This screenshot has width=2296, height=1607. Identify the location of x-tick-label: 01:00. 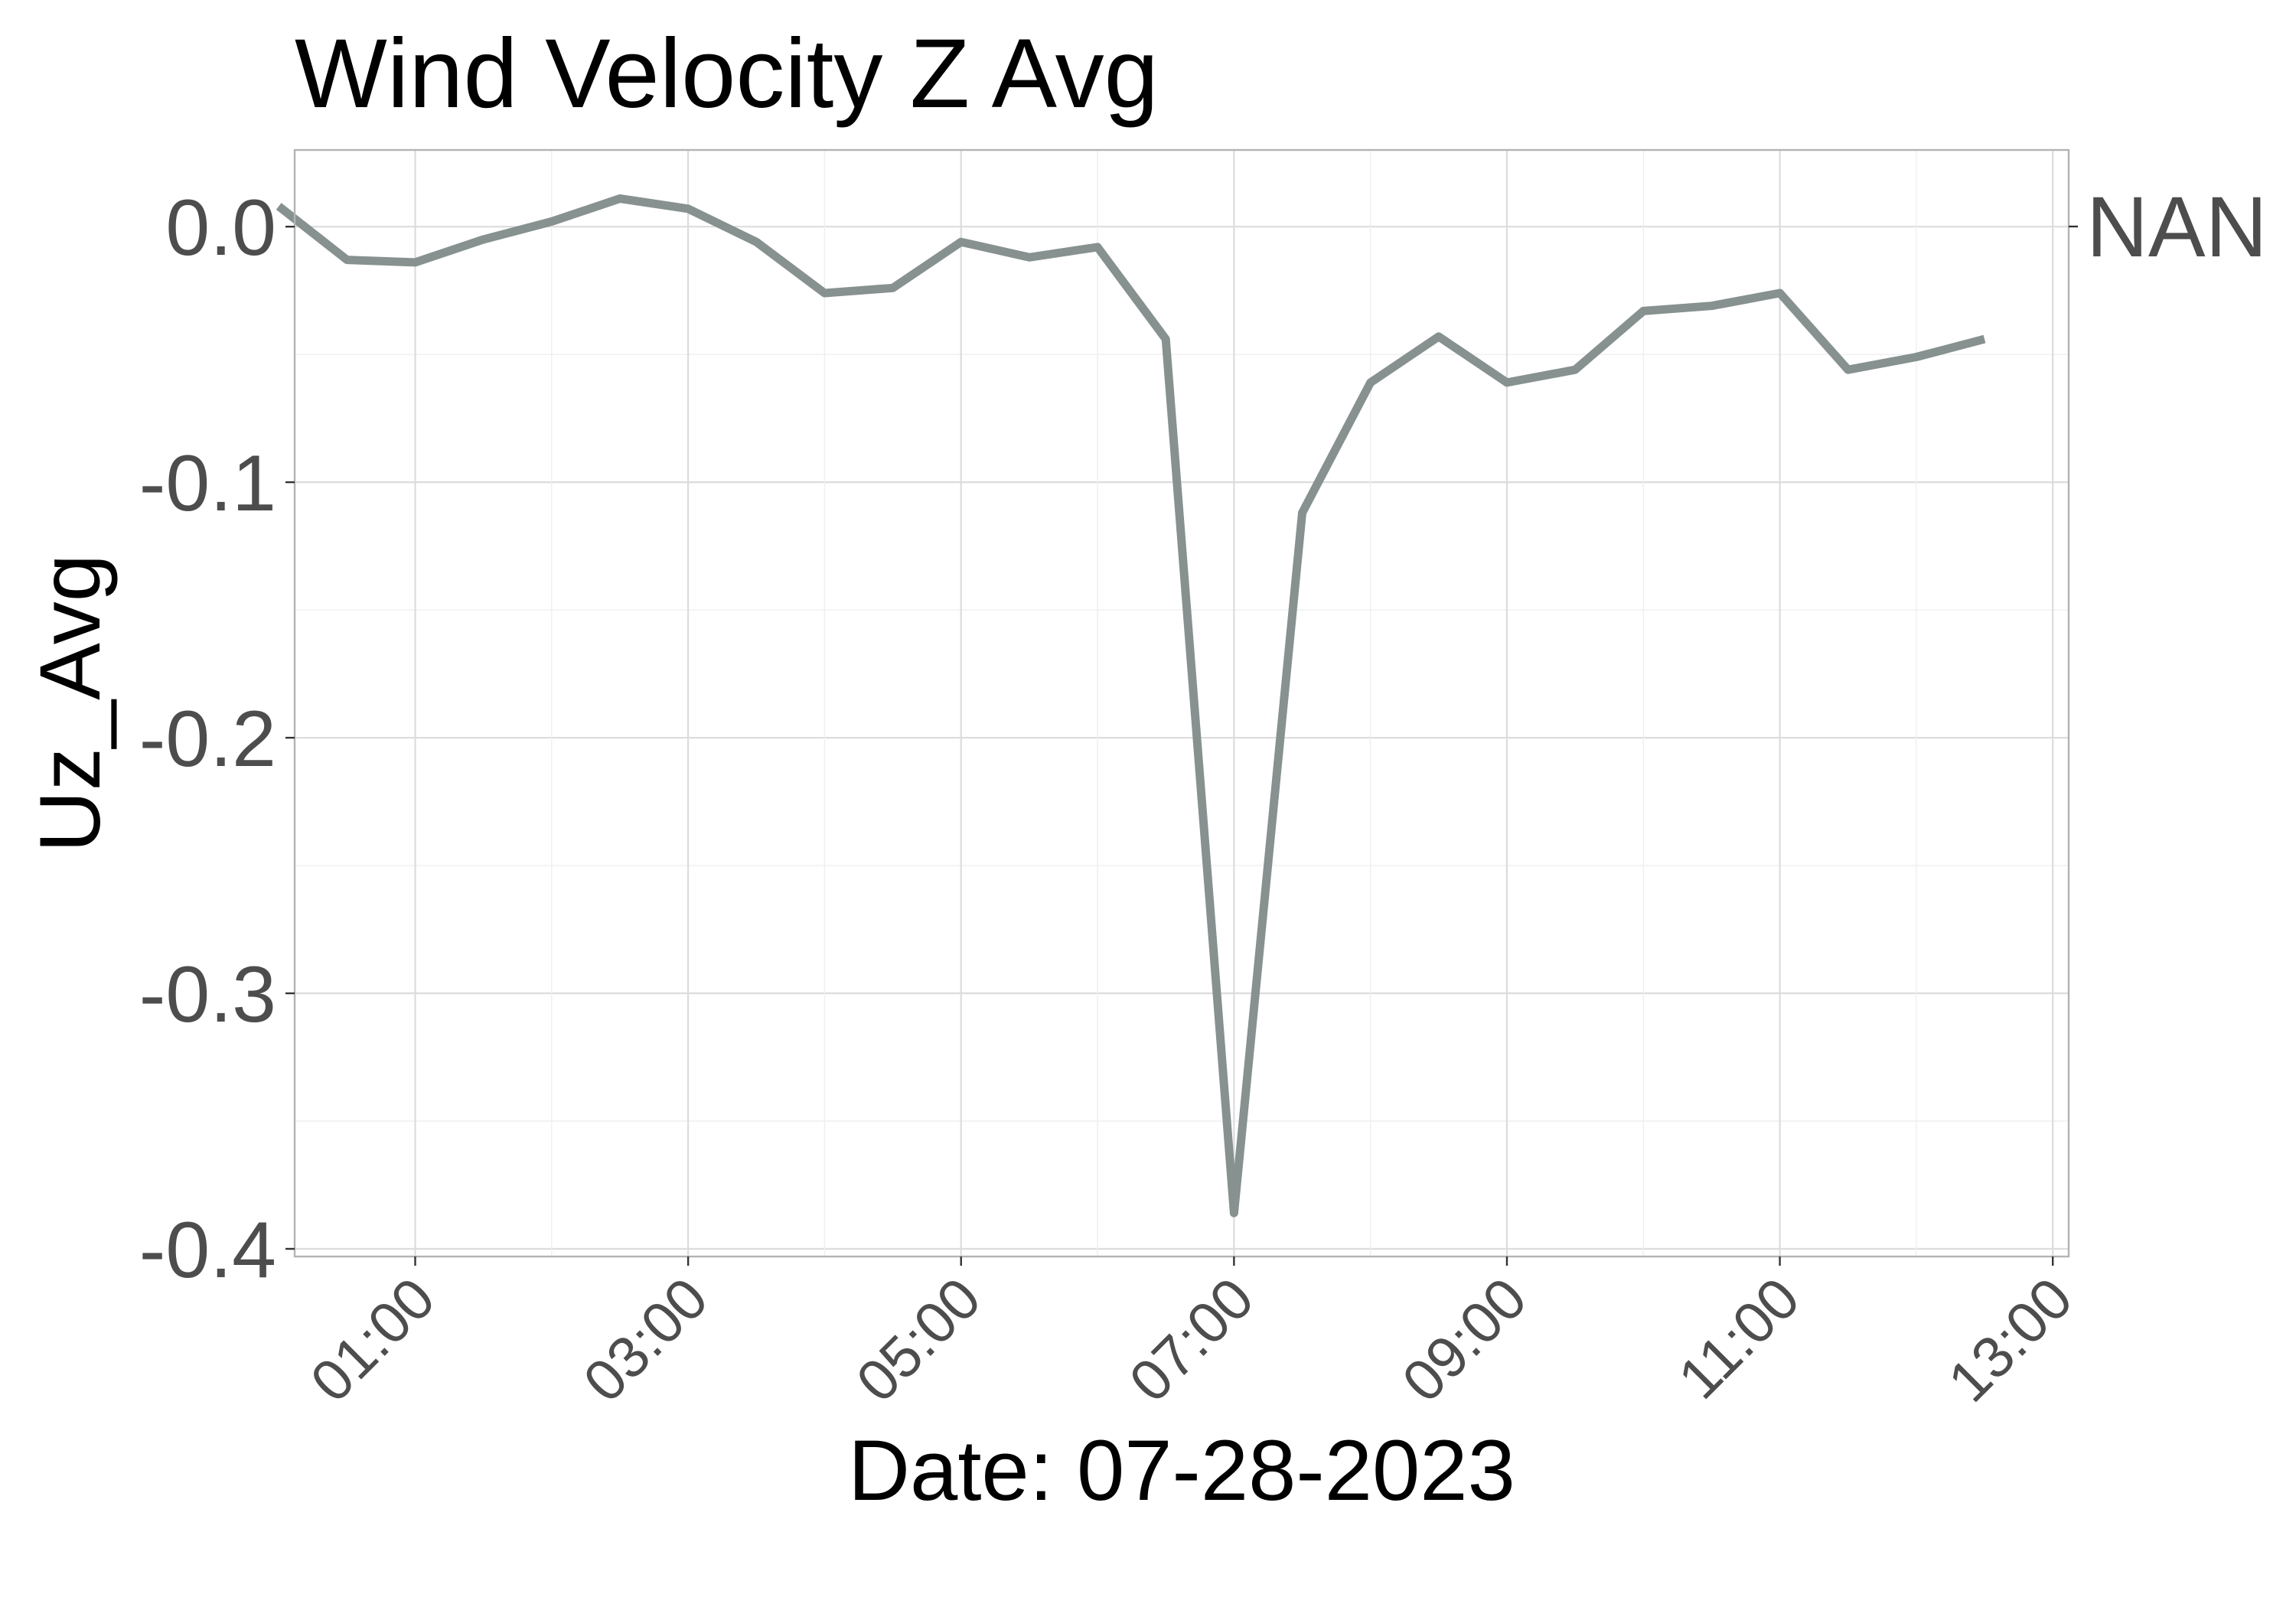
(373, 1340).